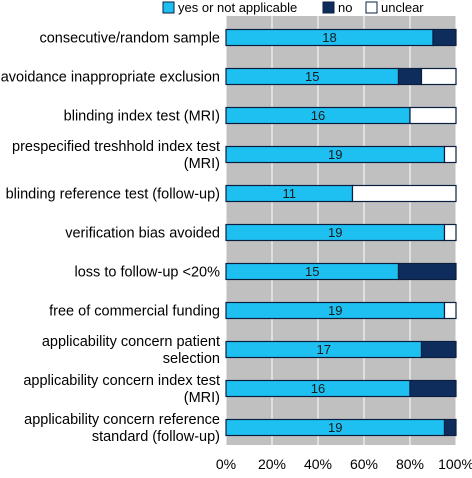  What do you see at coordinates (318, 464) in the screenshot?
I see `x-tick-label: 40%` at bounding box center [318, 464].